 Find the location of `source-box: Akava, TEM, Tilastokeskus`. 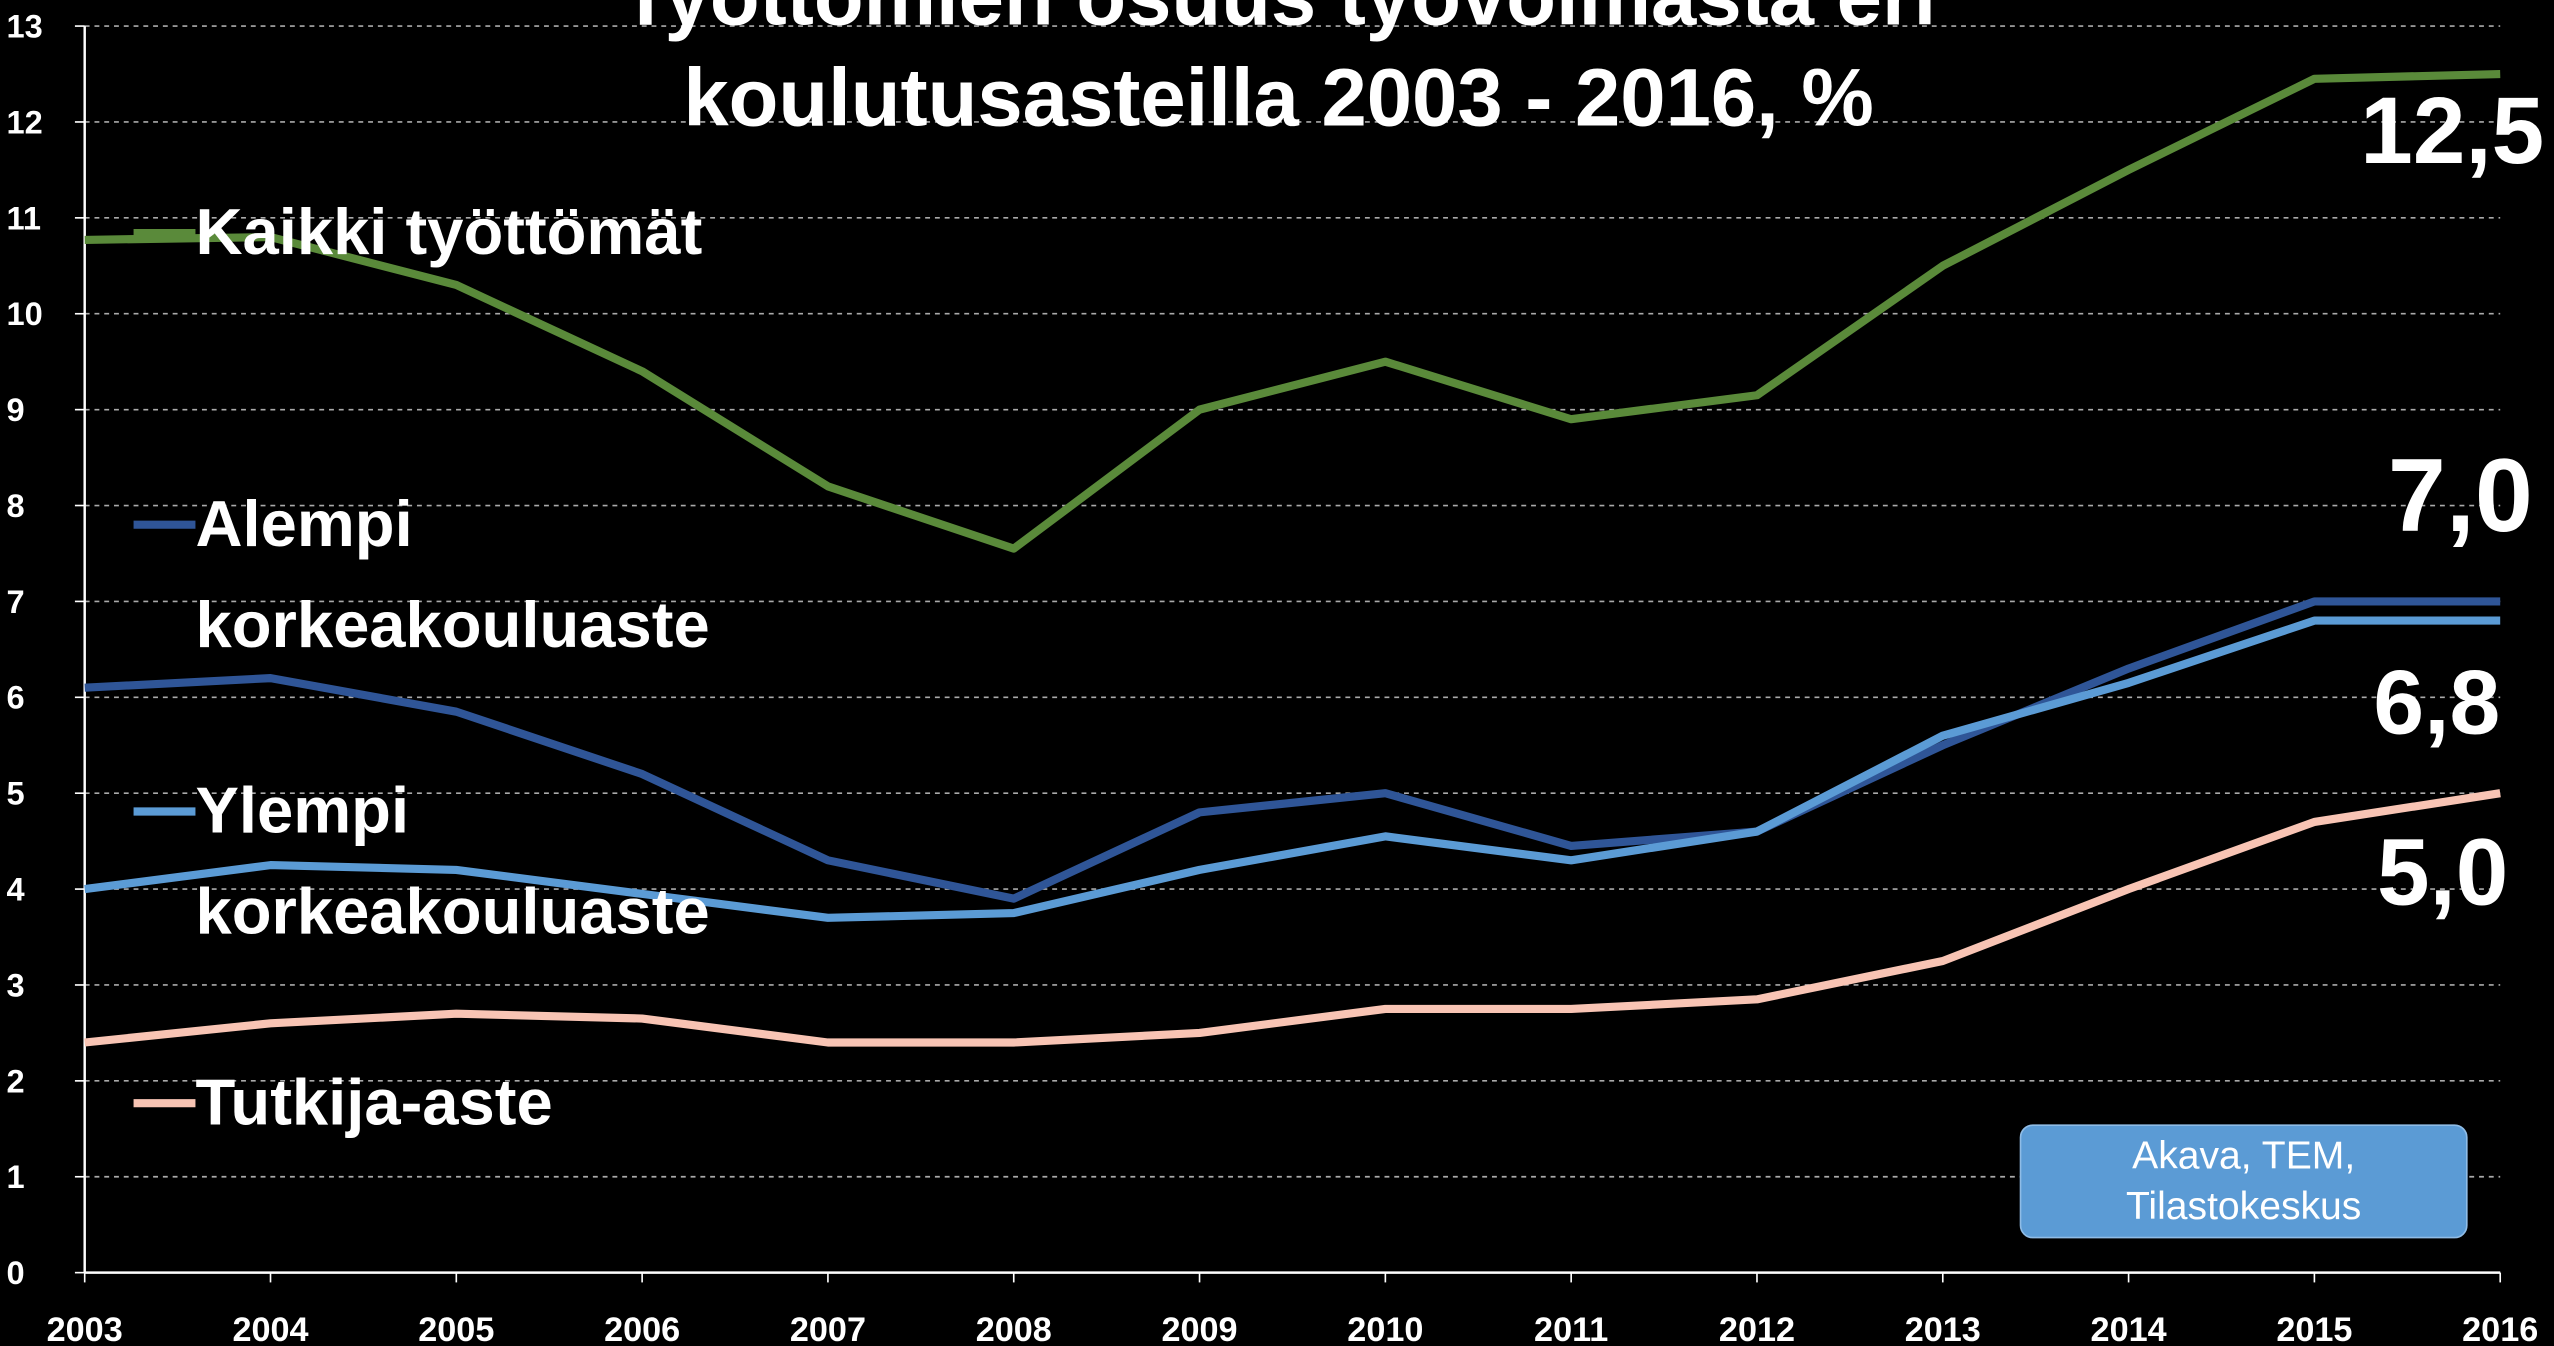

source-box: Akava, TEM, Tilastokeskus is located at coordinates (2243, 1181).